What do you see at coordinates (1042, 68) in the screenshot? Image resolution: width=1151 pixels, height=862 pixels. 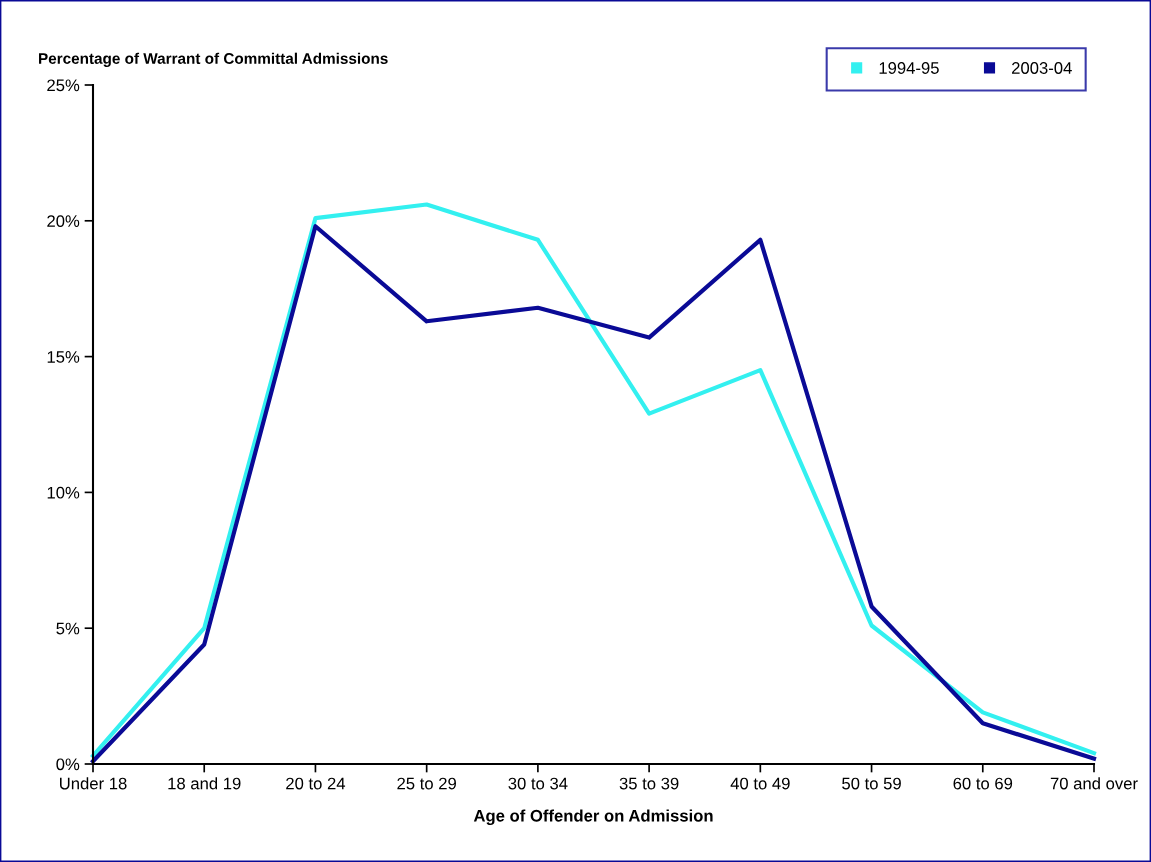 I see `legend-label: 2003-04` at bounding box center [1042, 68].